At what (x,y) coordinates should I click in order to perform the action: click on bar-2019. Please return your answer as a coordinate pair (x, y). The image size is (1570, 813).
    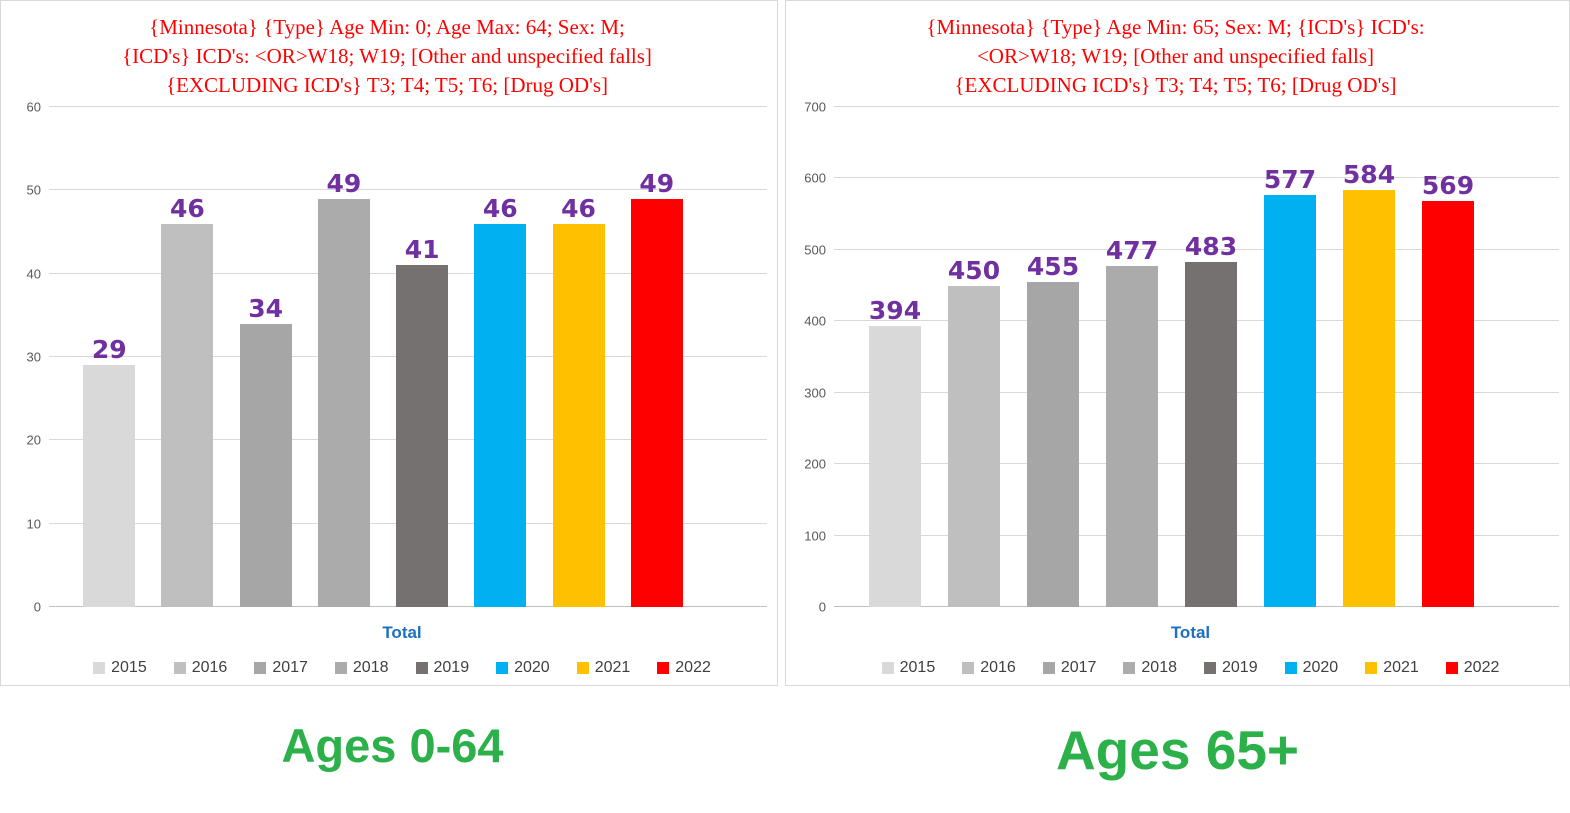
    Looking at the image, I should click on (422, 436).